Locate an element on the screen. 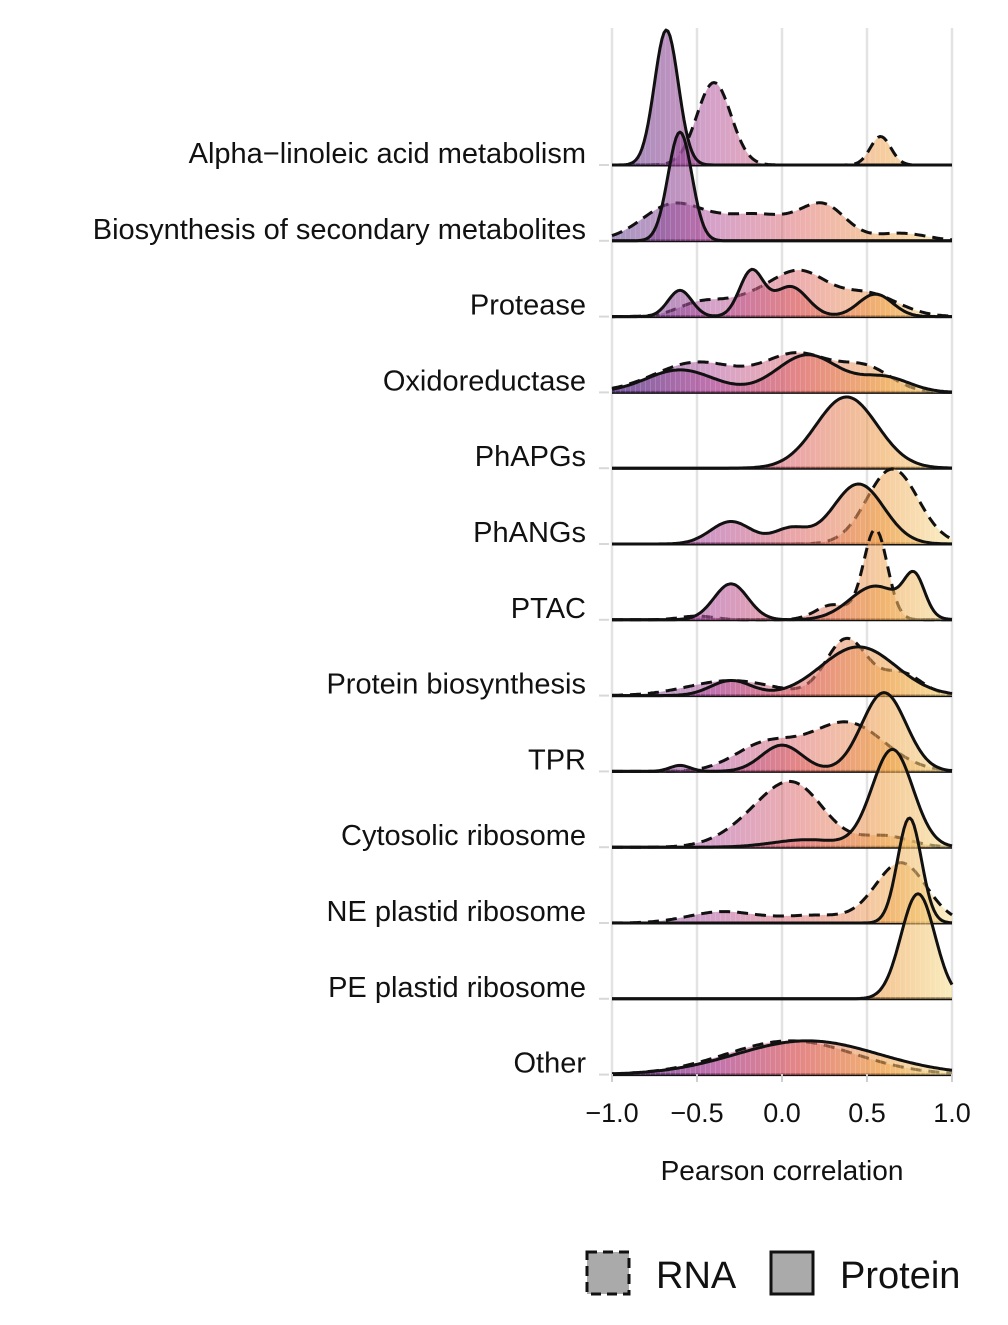 Image resolution: width=1008 pixels, height=1325 pixels. legend: RNA Protein is located at coordinates (772, 1273).